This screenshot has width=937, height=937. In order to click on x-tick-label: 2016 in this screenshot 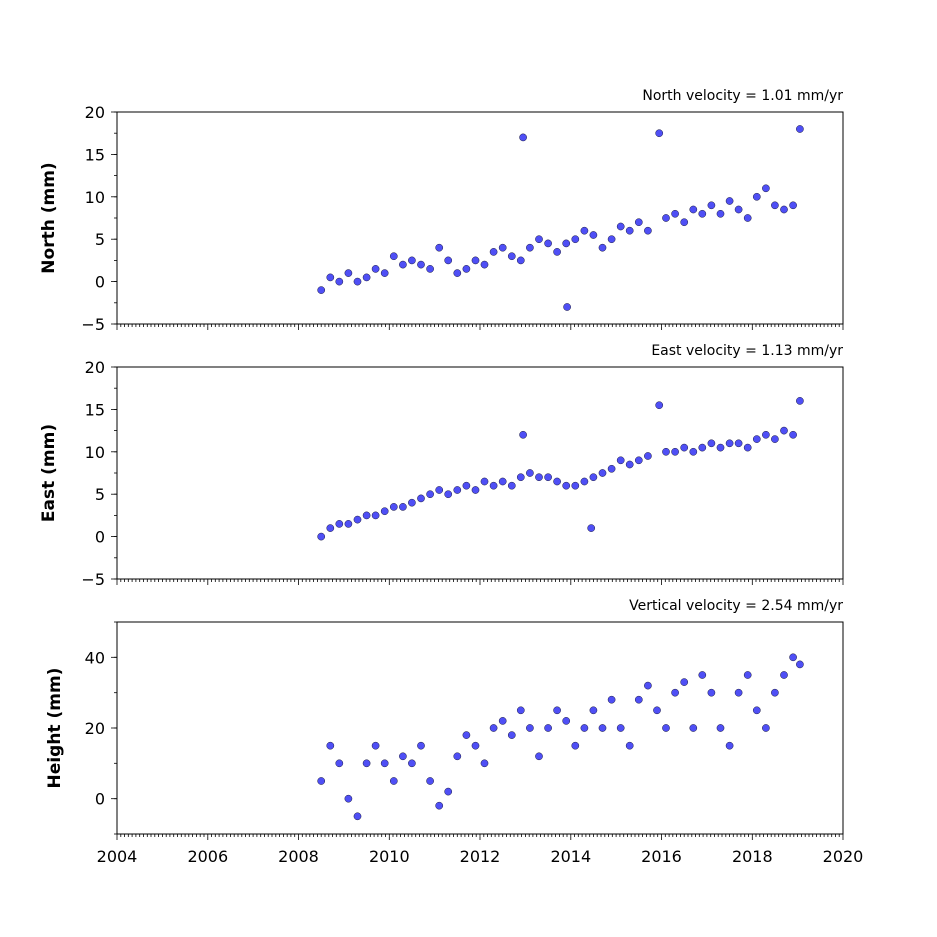, I will do `click(661, 856)`.